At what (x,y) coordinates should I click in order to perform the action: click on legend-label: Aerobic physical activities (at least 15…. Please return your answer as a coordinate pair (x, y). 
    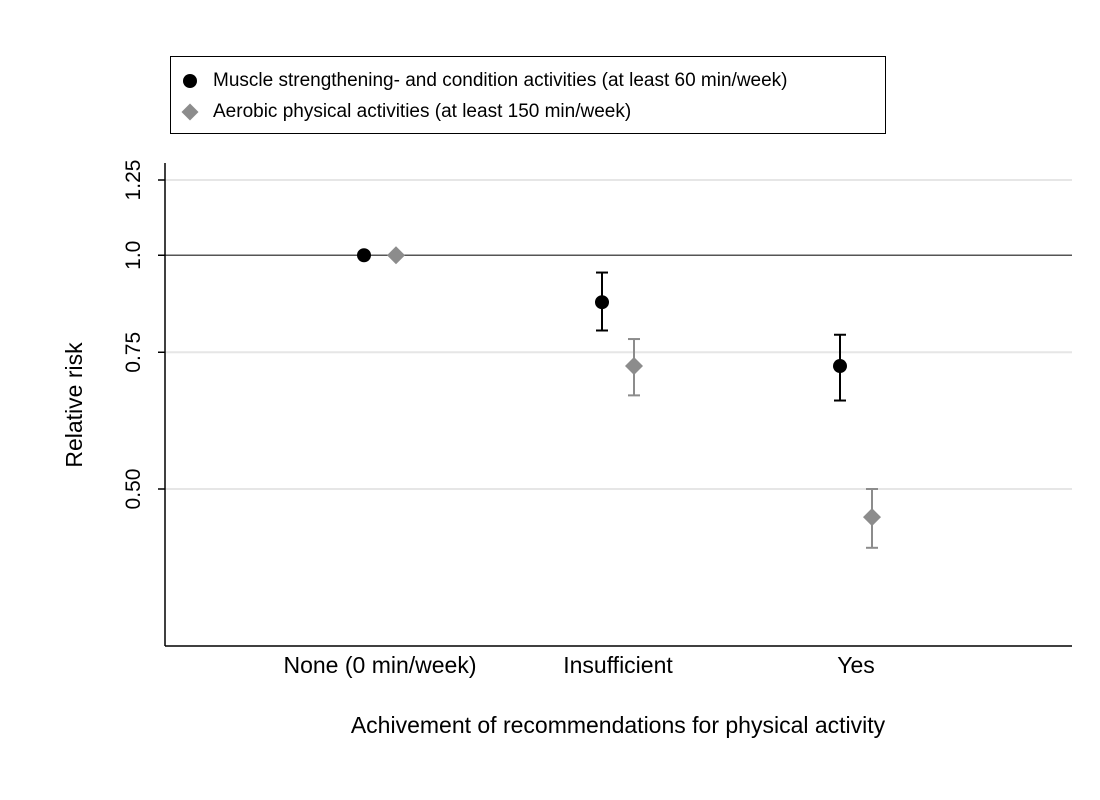
    Looking at the image, I should click on (422, 111).